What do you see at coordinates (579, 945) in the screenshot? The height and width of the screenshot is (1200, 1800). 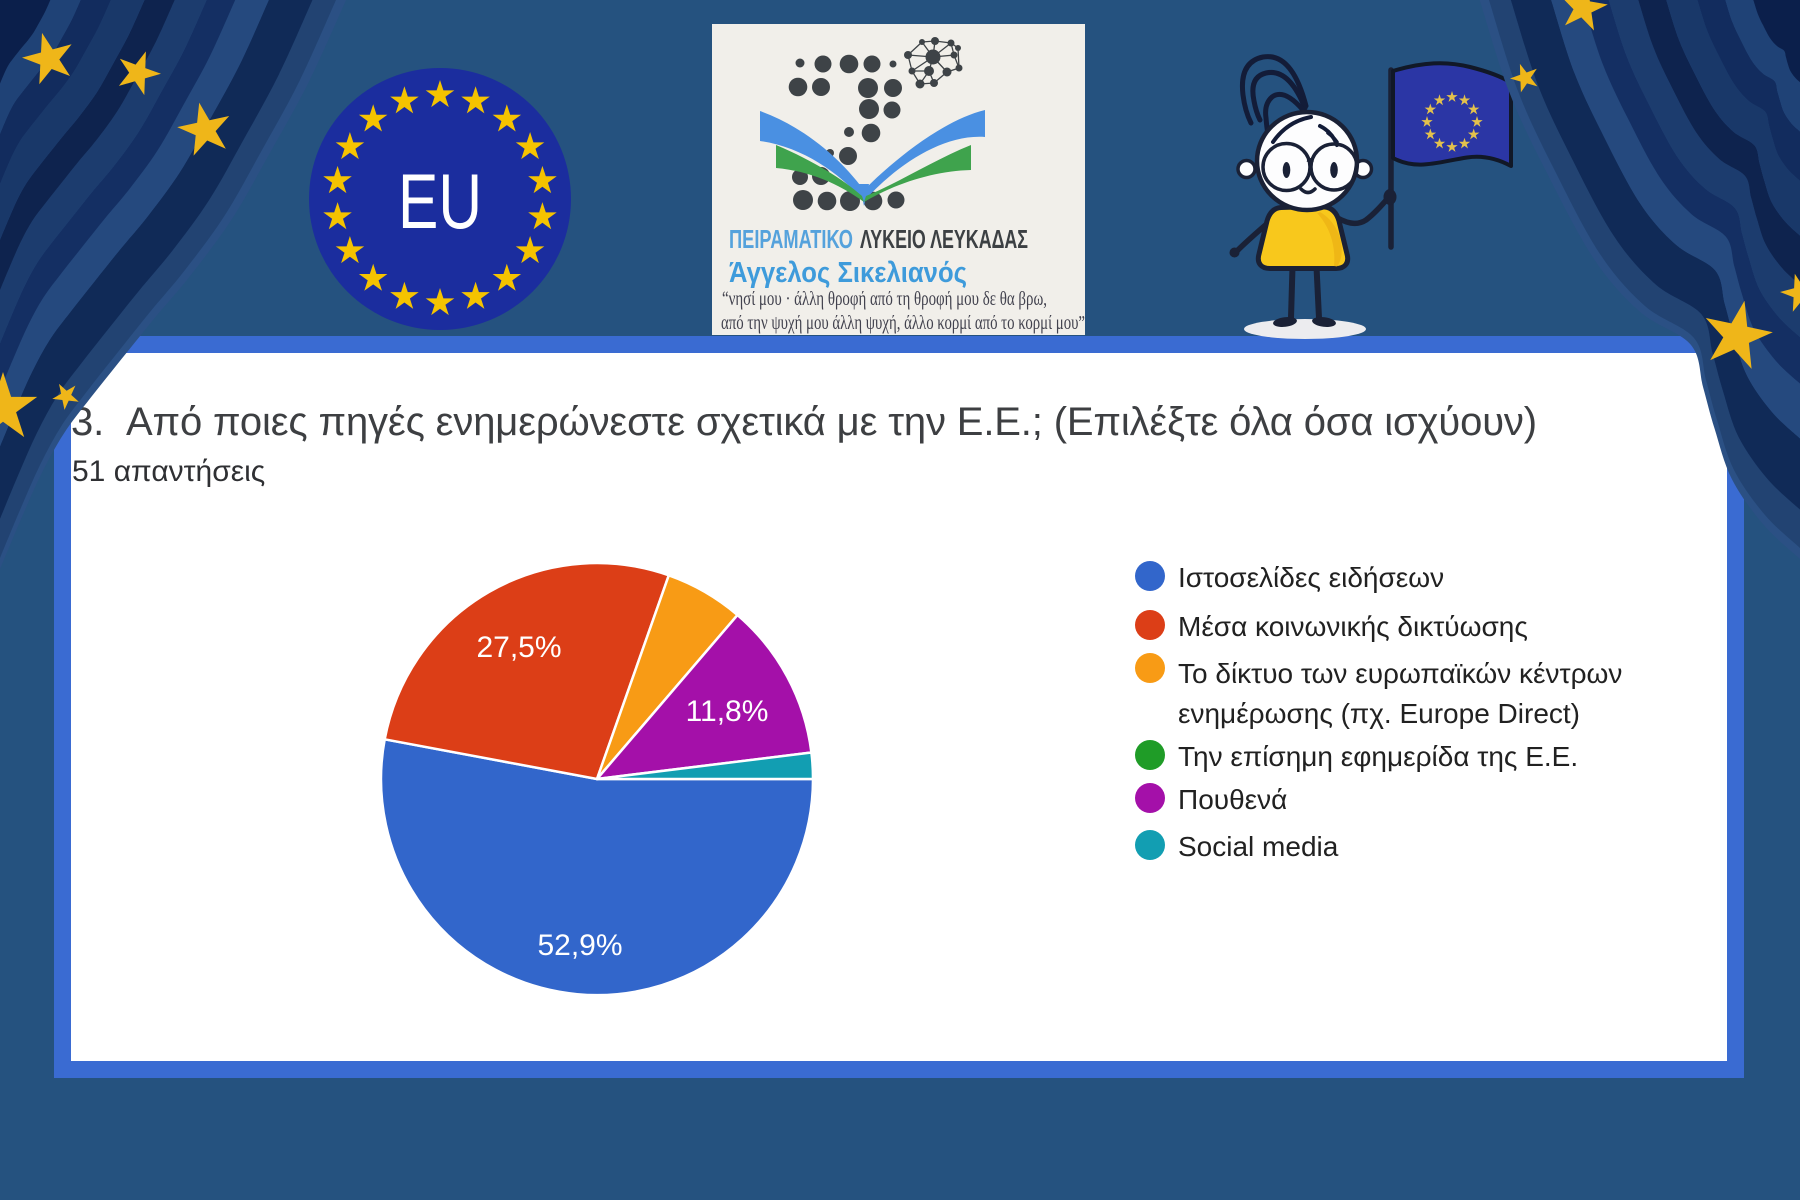 I see `svg-text: 52,9%` at bounding box center [579, 945].